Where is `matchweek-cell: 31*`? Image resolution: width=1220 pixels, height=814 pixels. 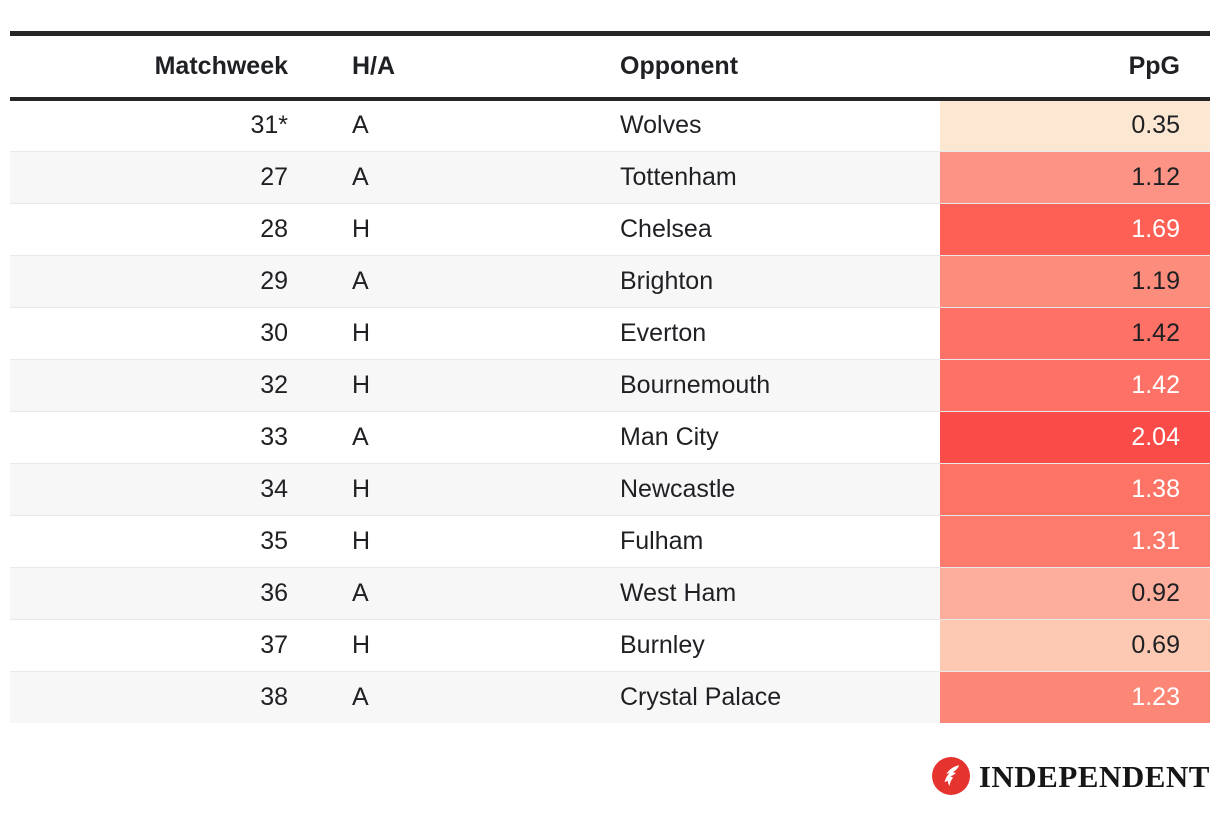 matchweek-cell: 31* is located at coordinates (269, 125).